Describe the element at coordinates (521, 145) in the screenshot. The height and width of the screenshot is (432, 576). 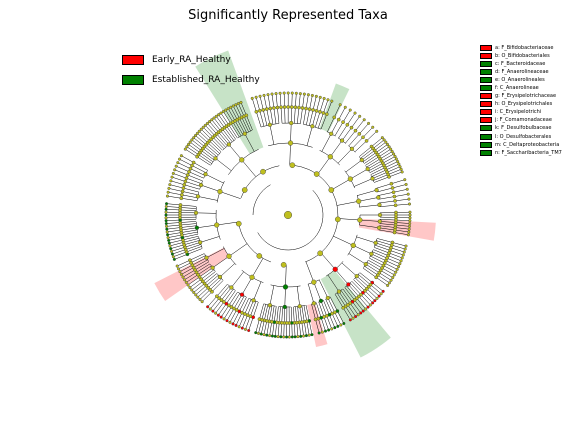
I see `taxa-legend-item: m: C_Deltaproteobacteria` at that location.